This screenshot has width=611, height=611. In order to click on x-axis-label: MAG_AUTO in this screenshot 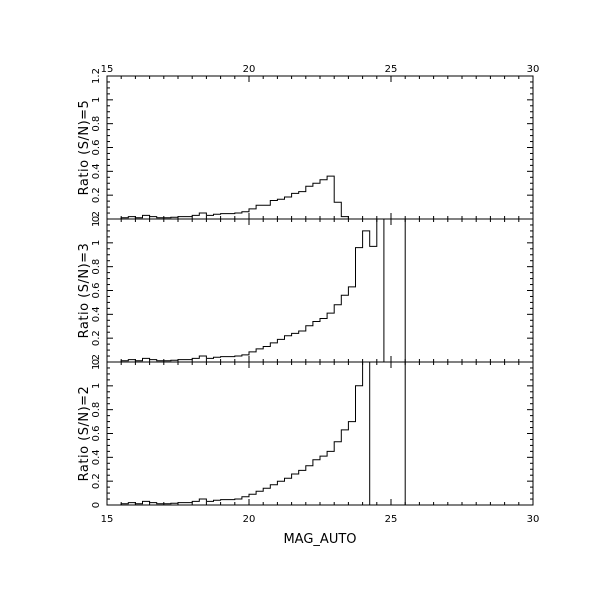, I will do `click(319, 539)`.